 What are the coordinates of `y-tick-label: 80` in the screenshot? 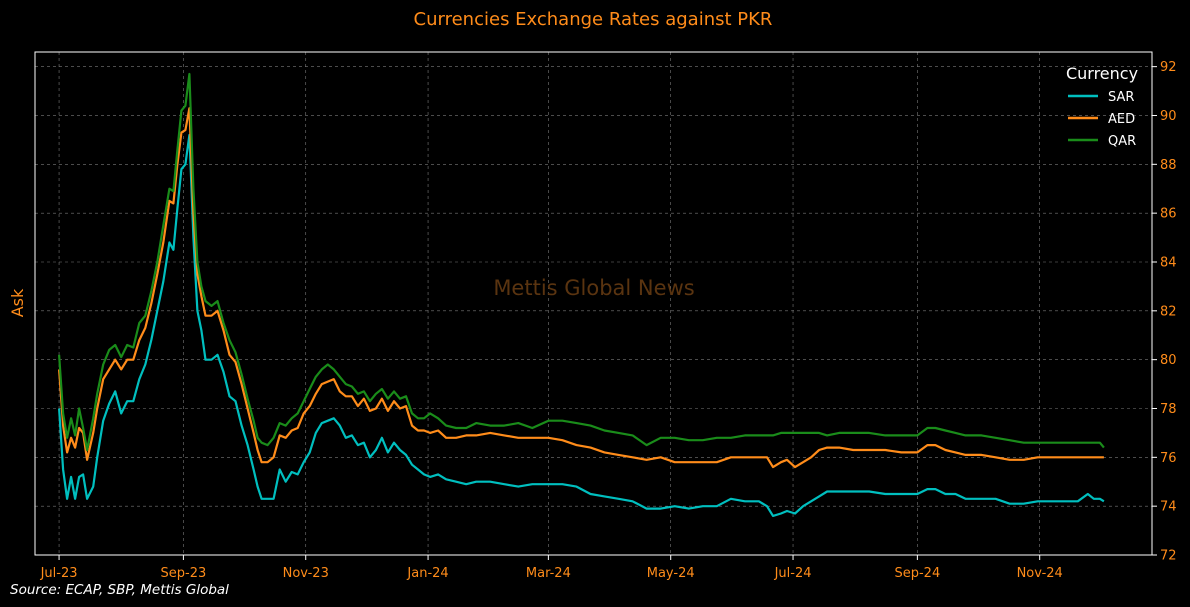 It's located at (1168, 360).